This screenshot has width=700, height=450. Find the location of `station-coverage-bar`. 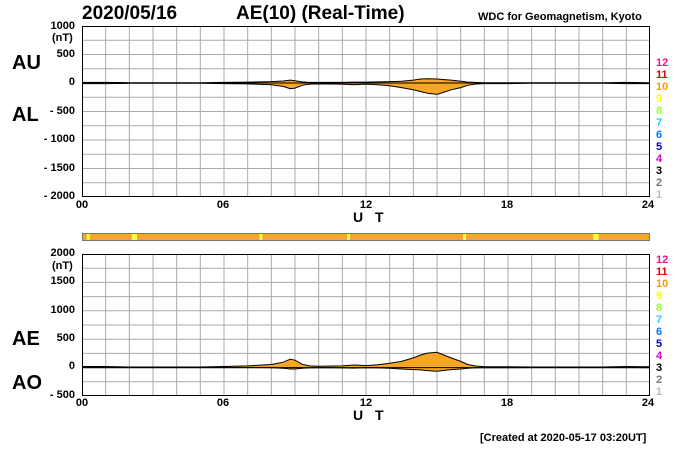

station-coverage-bar is located at coordinates (366, 237).